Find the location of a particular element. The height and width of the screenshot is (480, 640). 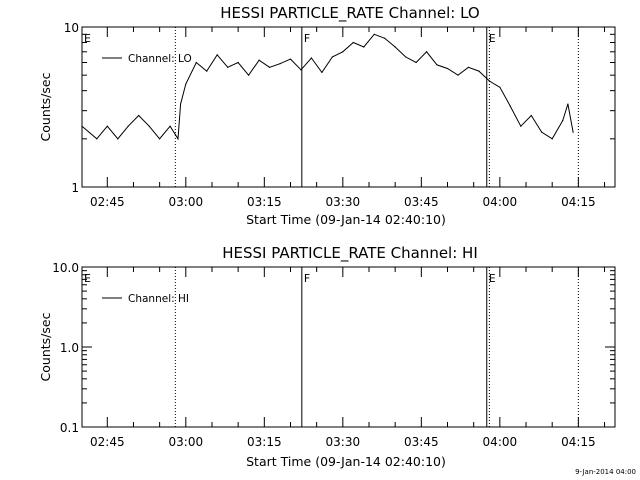

panel-lo-legend: Channel: LO is located at coordinates (147, 59).